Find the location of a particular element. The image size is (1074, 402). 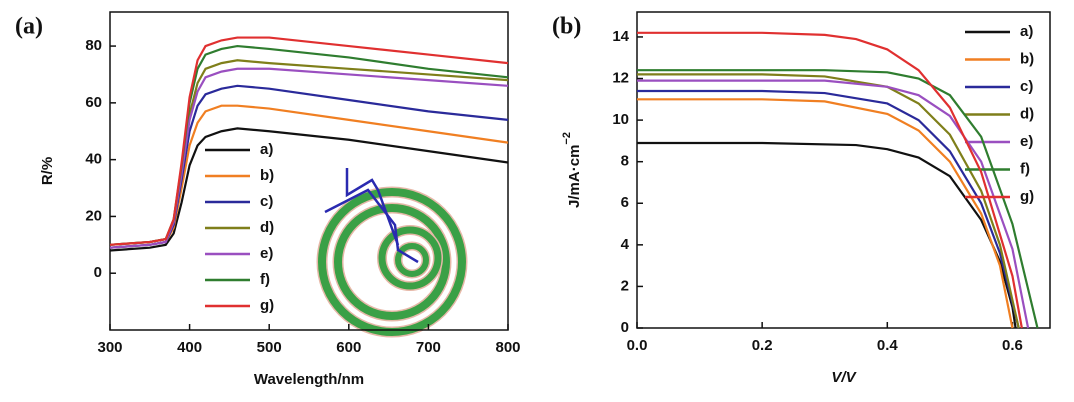

x-axis-label: Wavelength/nm is located at coordinates (309, 379).